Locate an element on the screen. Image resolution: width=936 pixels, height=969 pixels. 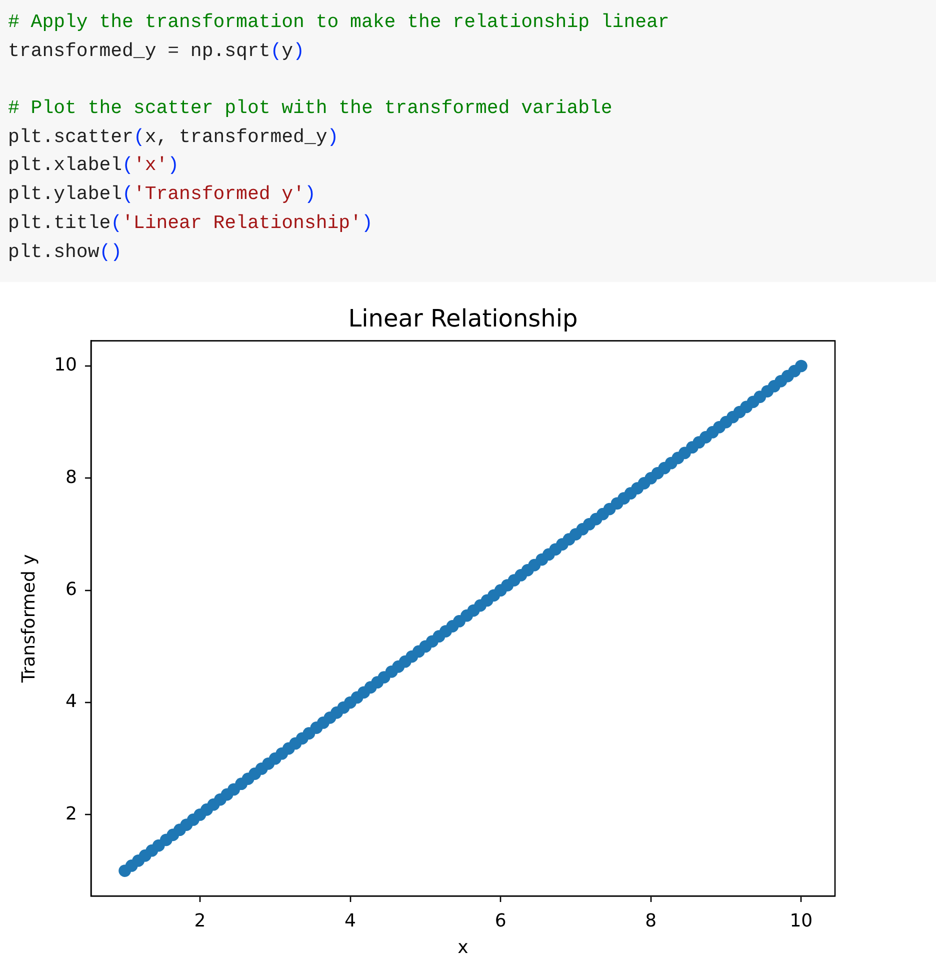
x-tick-label: 2 is located at coordinates (200, 921).